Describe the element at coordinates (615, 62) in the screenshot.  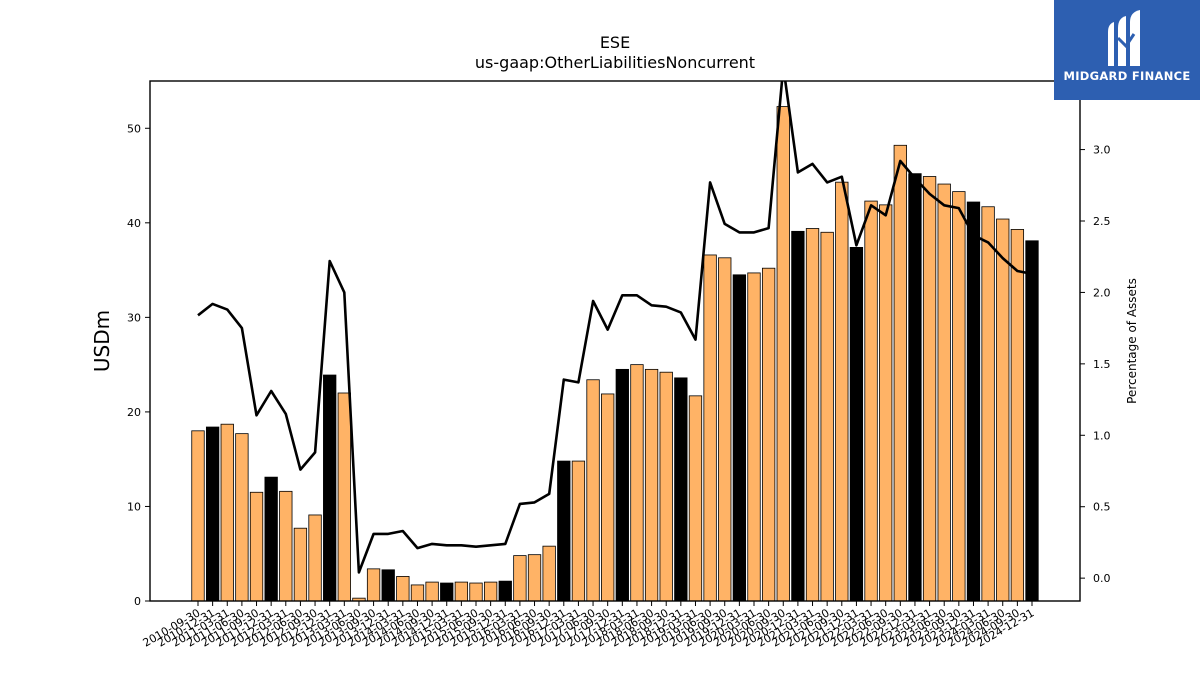
I see `chart-subtitle: us-gaap:OtherLiabilitiesNoncurrent` at that location.